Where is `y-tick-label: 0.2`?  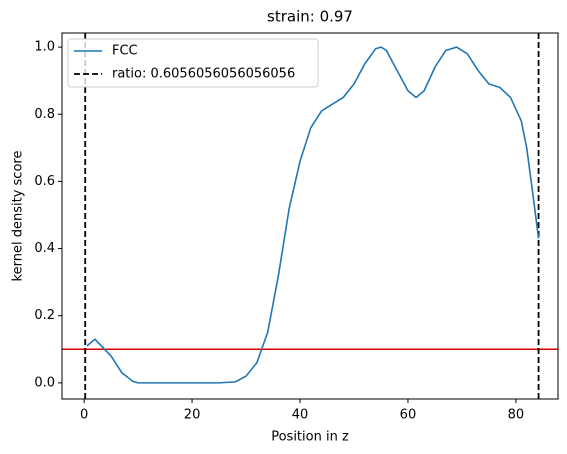 y-tick-label: 0.2 is located at coordinates (44, 315).